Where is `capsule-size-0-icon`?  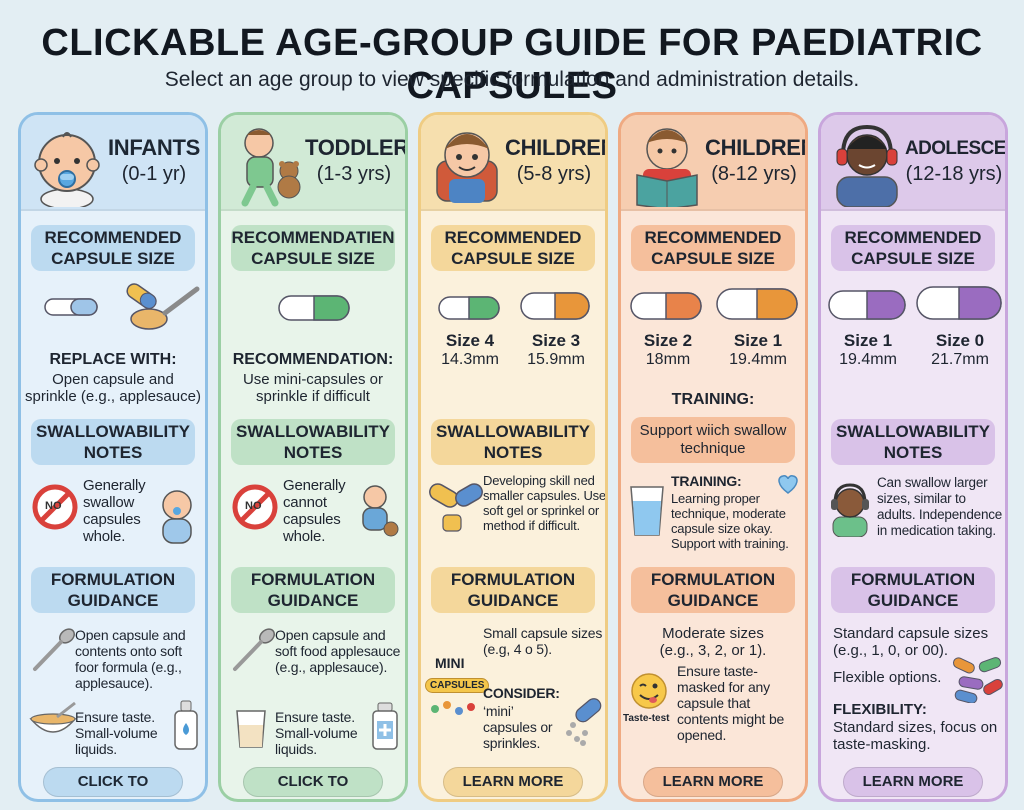 capsule-size-0-icon is located at coordinates (959, 303).